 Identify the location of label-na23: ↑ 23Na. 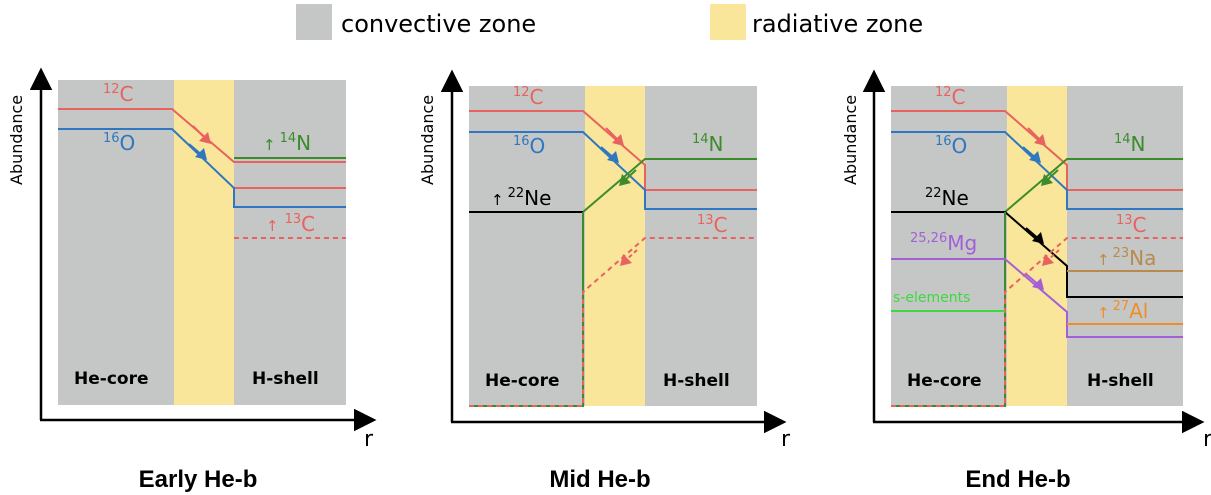
(1126, 258).